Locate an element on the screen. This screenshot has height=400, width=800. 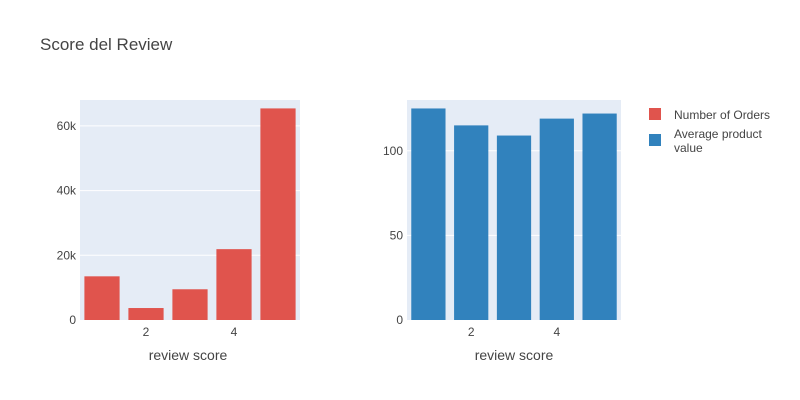
y-tick-label: 20k is located at coordinates (67, 255).